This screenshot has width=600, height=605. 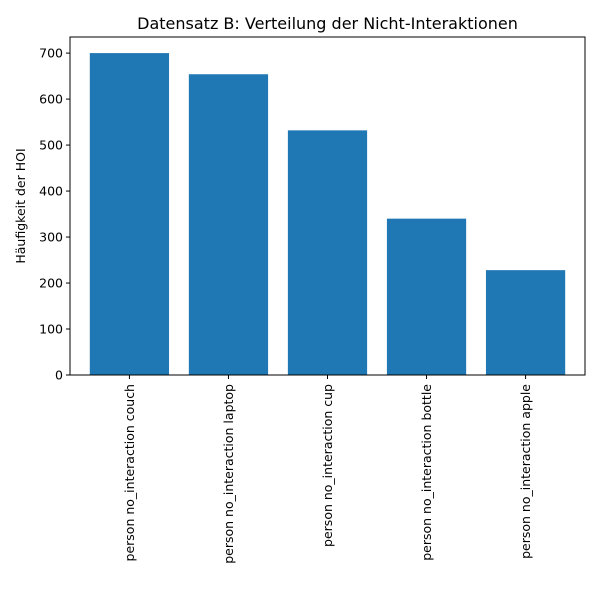 I want to click on y-tick-label-200: 200, so click(x=51, y=283).